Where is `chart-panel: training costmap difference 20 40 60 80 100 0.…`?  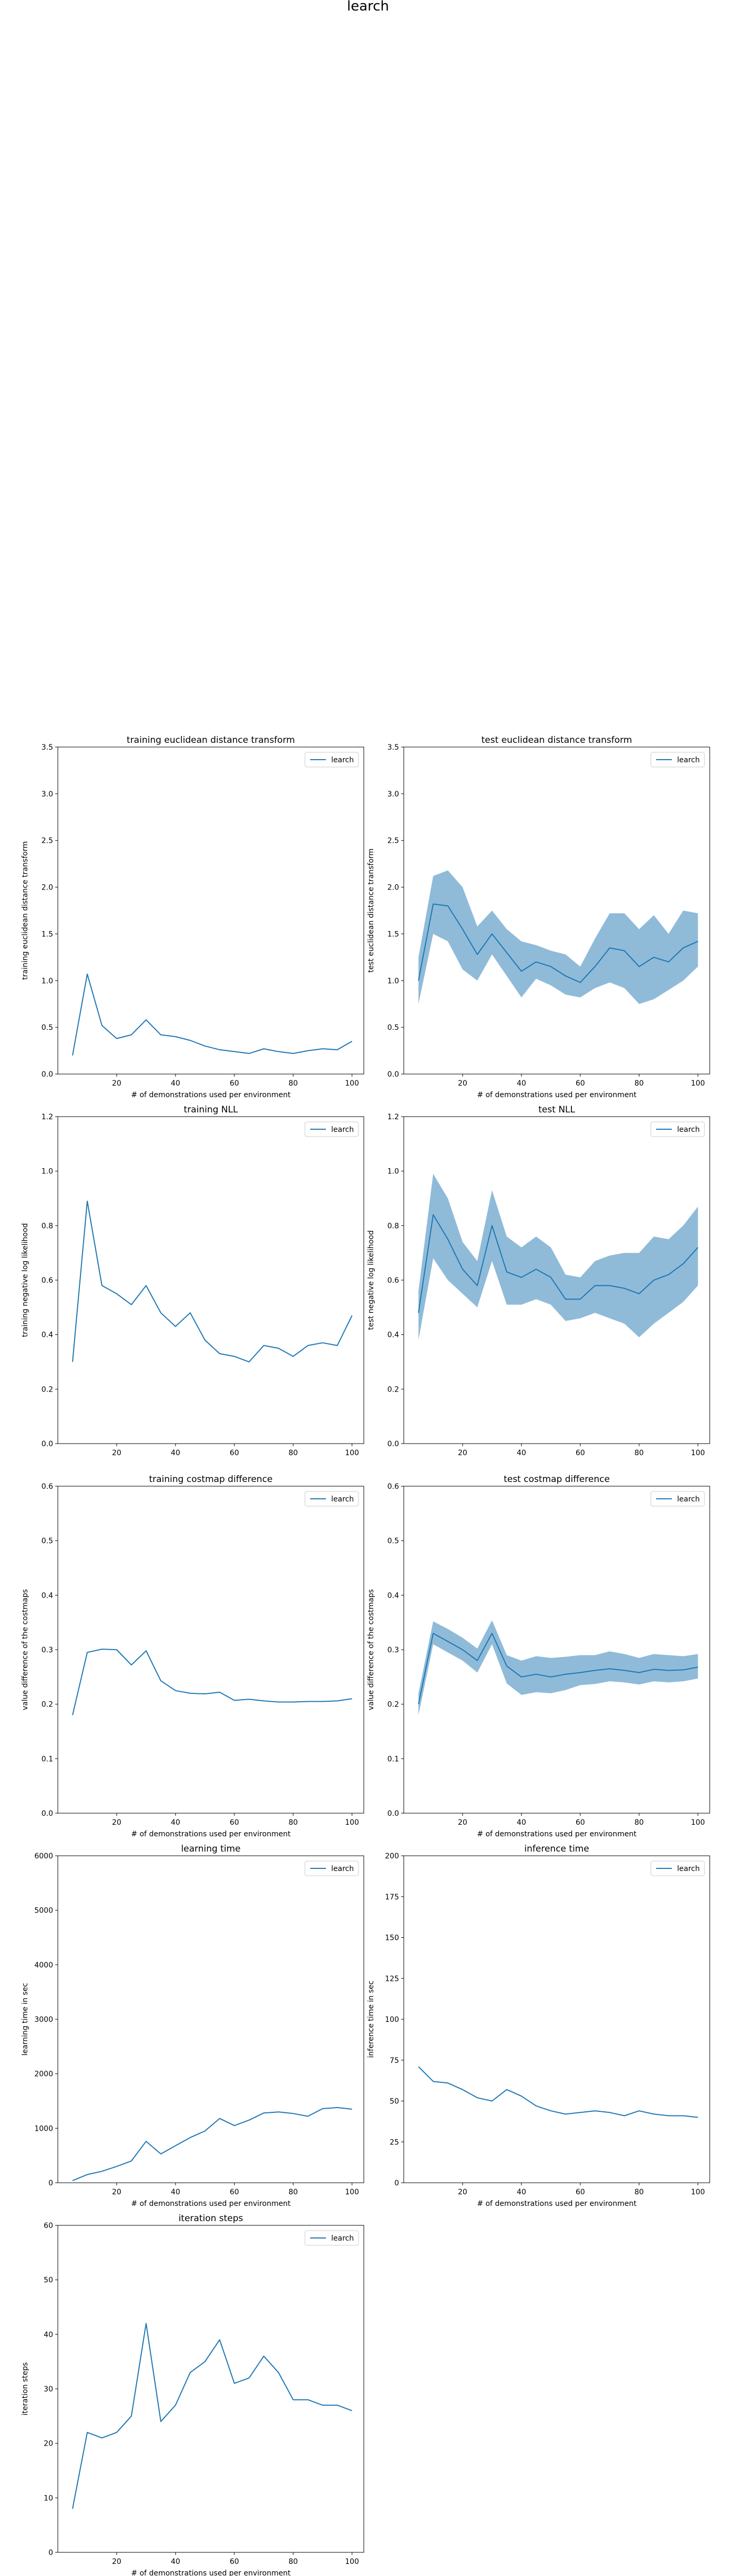
chart-panel: training costmap difference 20 40 60 80 100 0.… is located at coordinates (192, 1656).